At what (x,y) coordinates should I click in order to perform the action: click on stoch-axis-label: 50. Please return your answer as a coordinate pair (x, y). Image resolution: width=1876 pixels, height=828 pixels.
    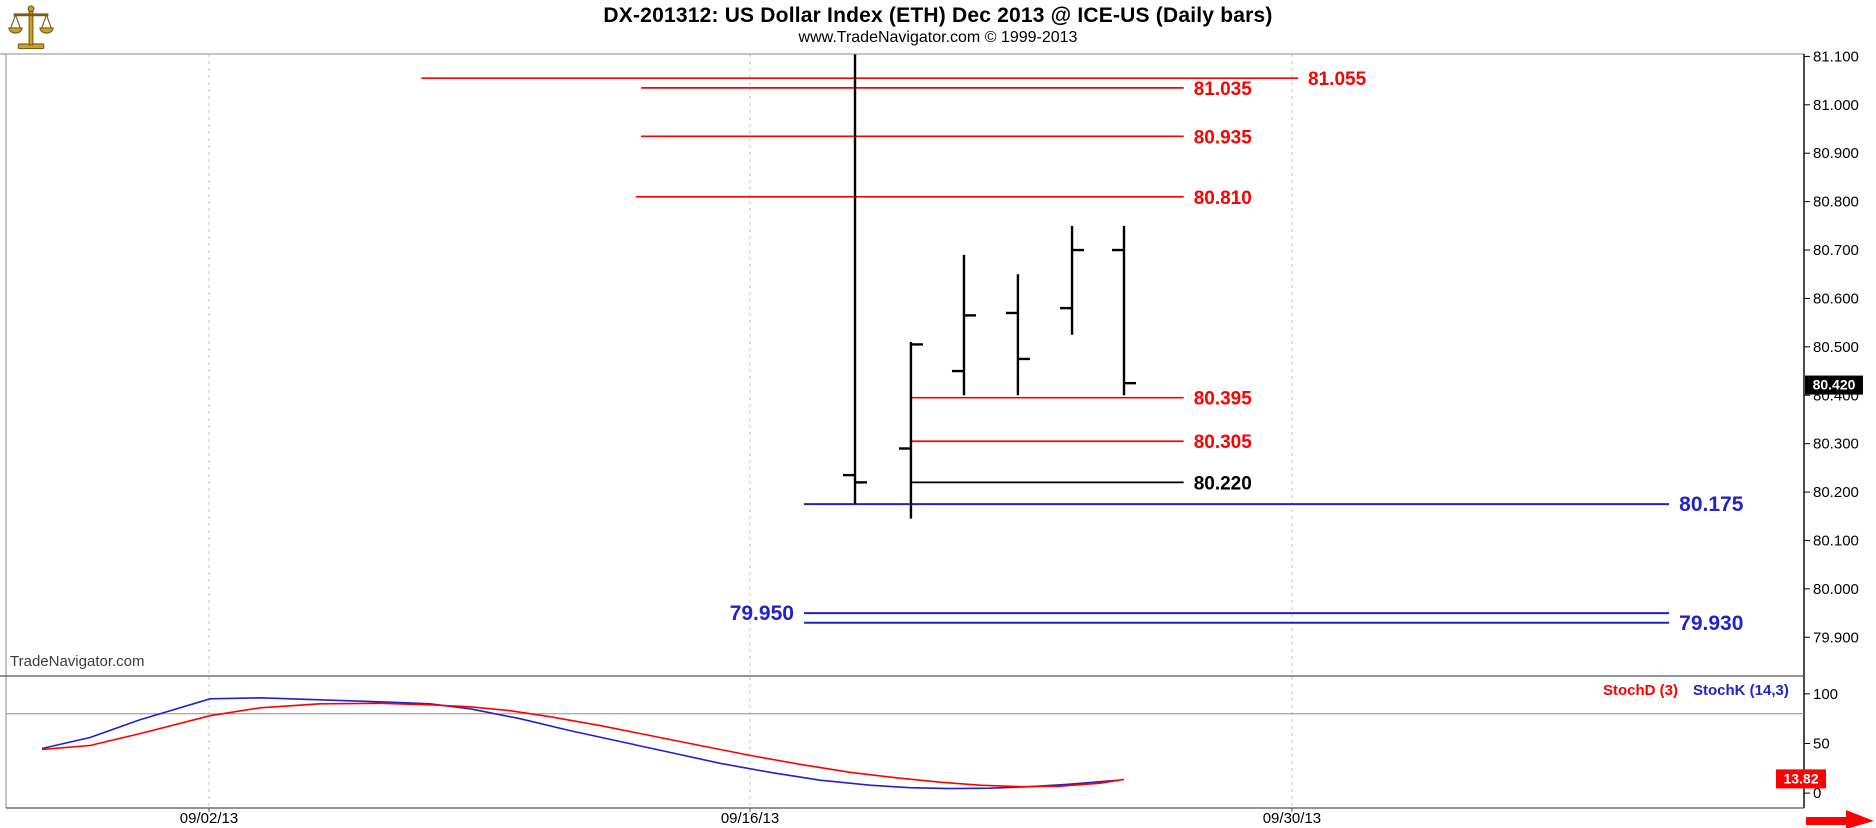
    Looking at the image, I should click on (1821, 743).